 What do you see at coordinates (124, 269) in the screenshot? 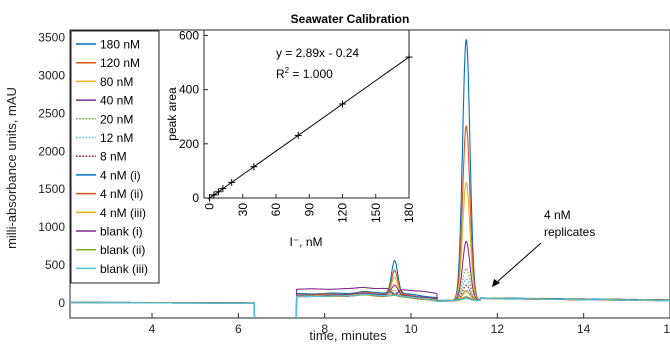
I see `legend-label: blank (iii)` at bounding box center [124, 269].